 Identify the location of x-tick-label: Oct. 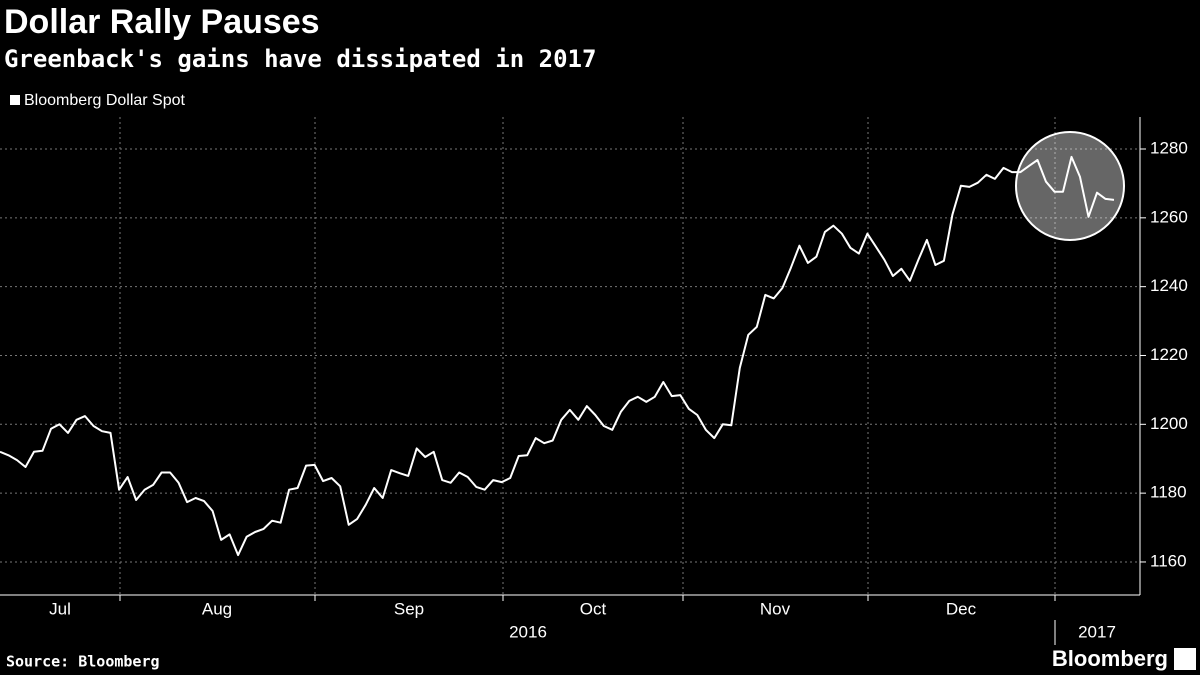
(593, 608).